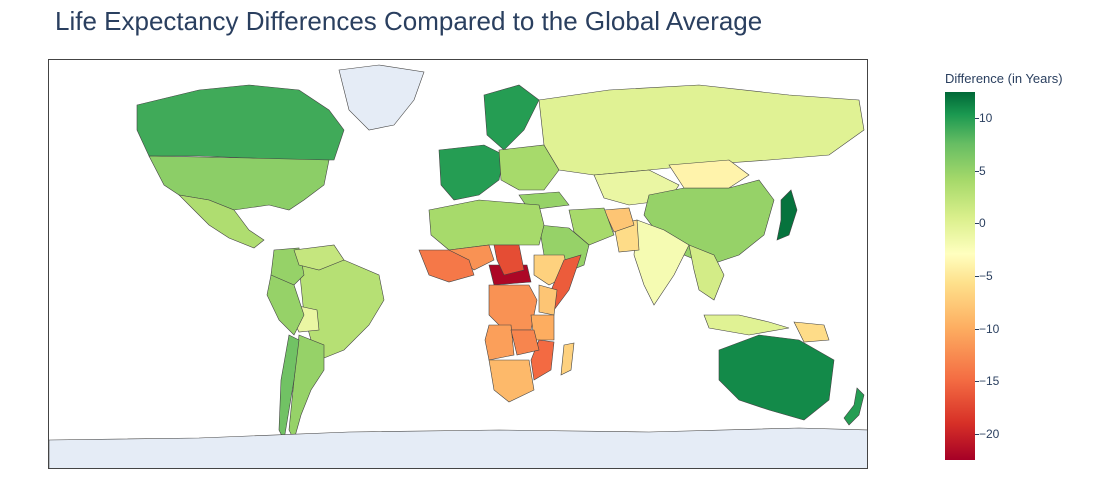 This screenshot has height=500, width=1100. Describe the element at coordinates (986, 276) in the screenshot. I see `colorbar-tick-label: −5` at that location.